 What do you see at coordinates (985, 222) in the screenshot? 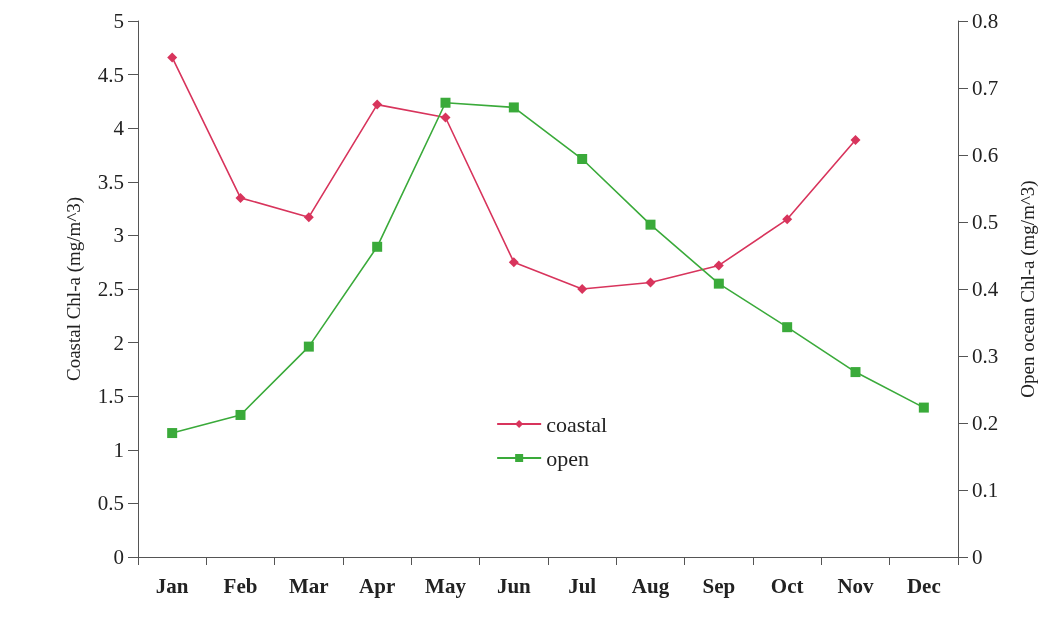
I see `y2-tick-label: 0.5` at bounding box center [985, 222].